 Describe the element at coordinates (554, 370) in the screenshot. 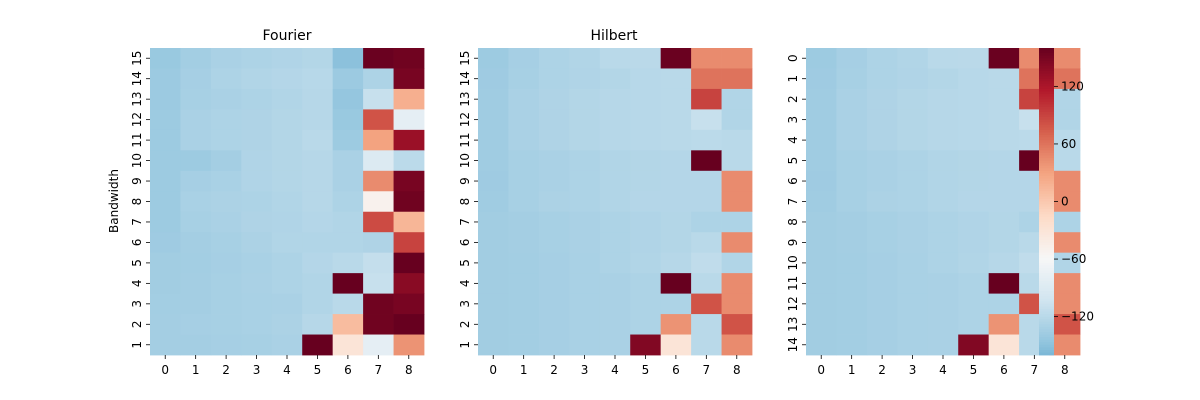

I see `x-tick-label: 2` at that location.